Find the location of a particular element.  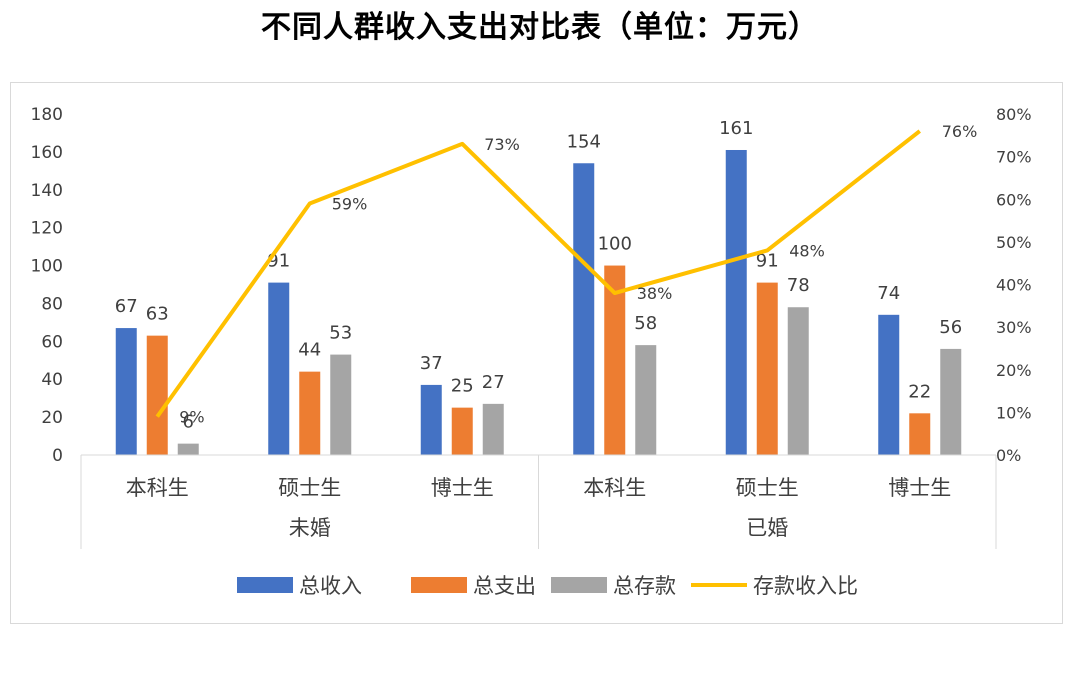

group-label: 已婚 is located at coordinates (767, 528).